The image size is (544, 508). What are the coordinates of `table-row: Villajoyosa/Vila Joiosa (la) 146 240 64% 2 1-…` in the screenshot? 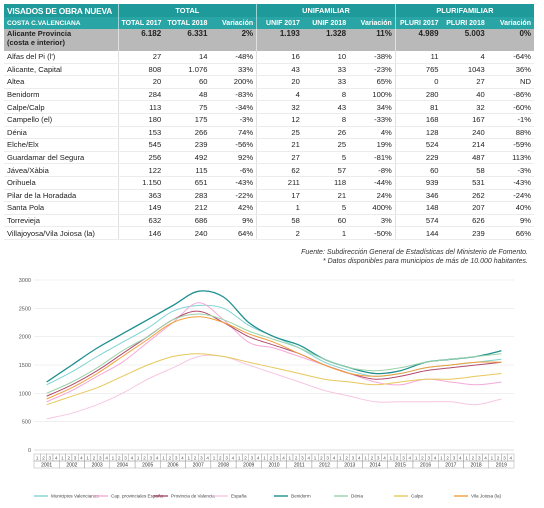 It's located at (269, 233).